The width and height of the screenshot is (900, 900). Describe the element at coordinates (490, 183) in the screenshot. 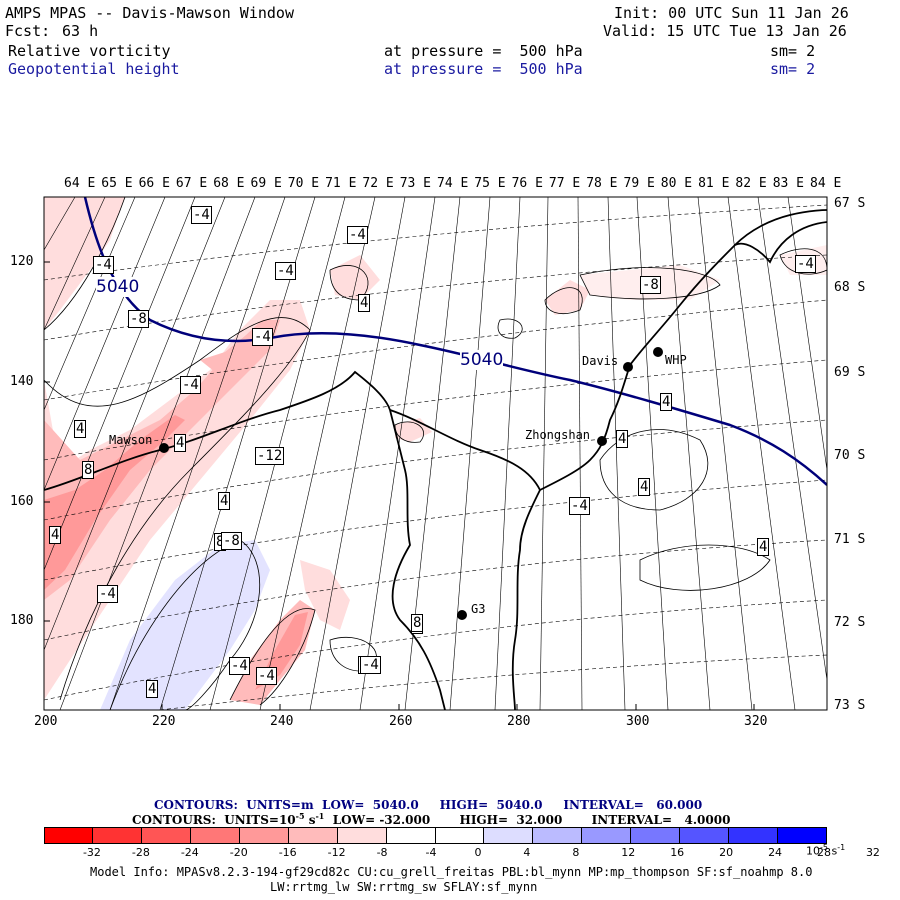

I see `top-longitude-label: 75 E` at that location.